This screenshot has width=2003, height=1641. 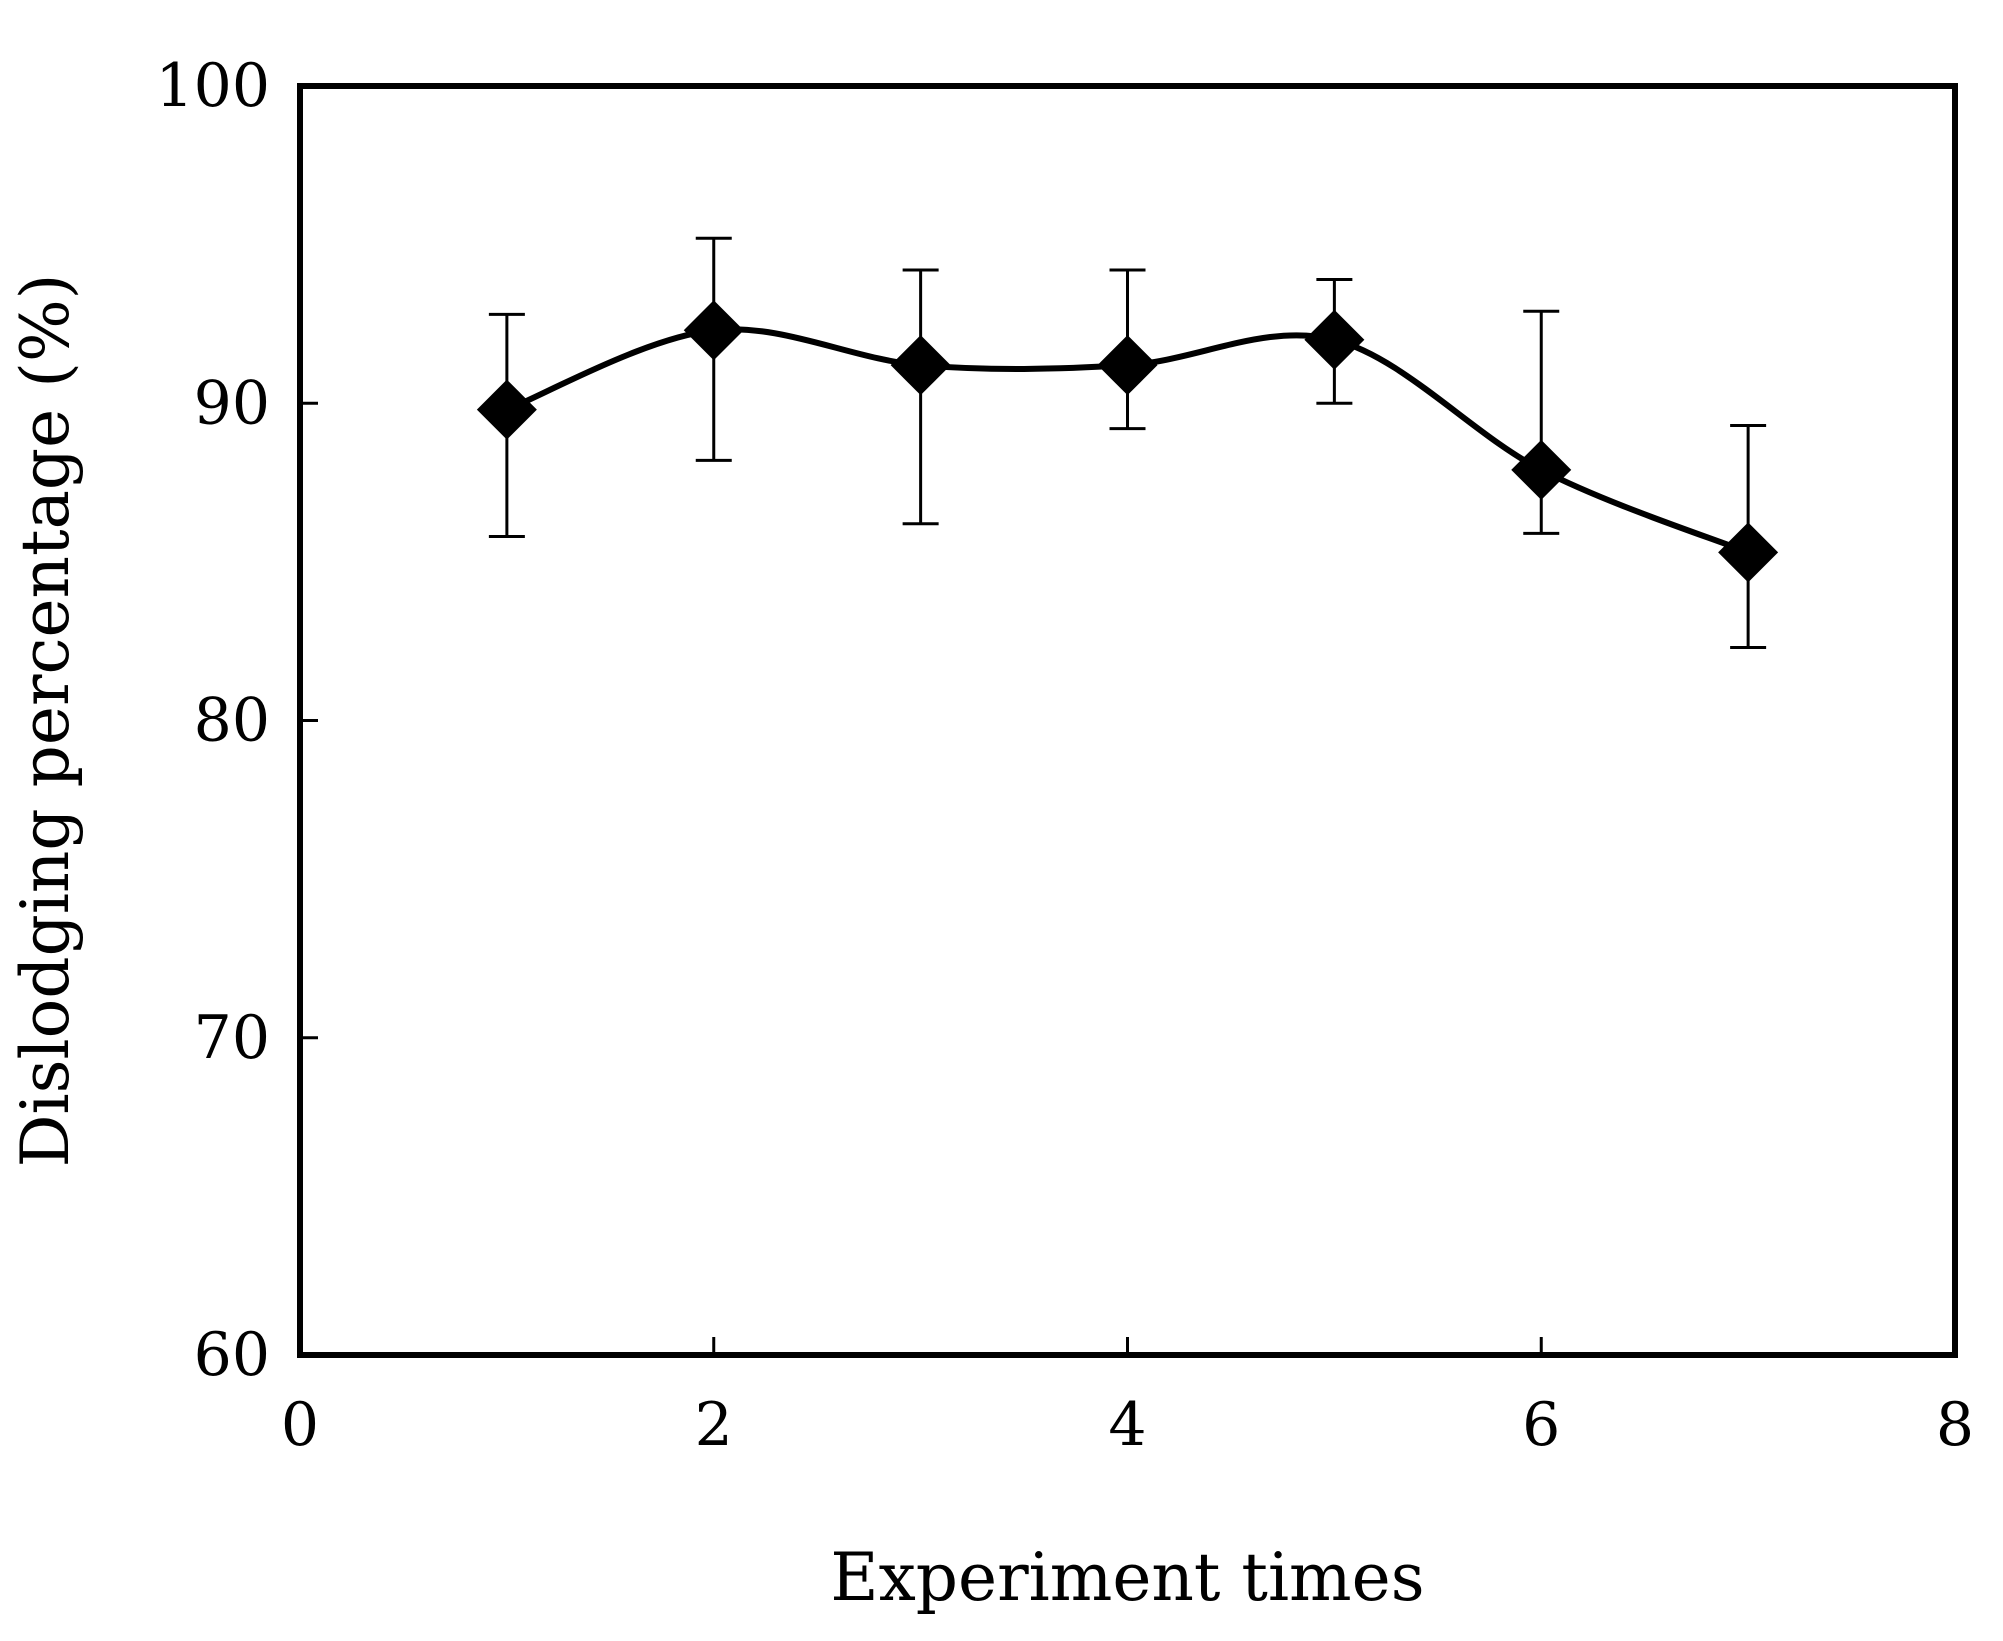 I want to click on y-axis-title: Dislodging percentage (%), so click(x=45, y=721).